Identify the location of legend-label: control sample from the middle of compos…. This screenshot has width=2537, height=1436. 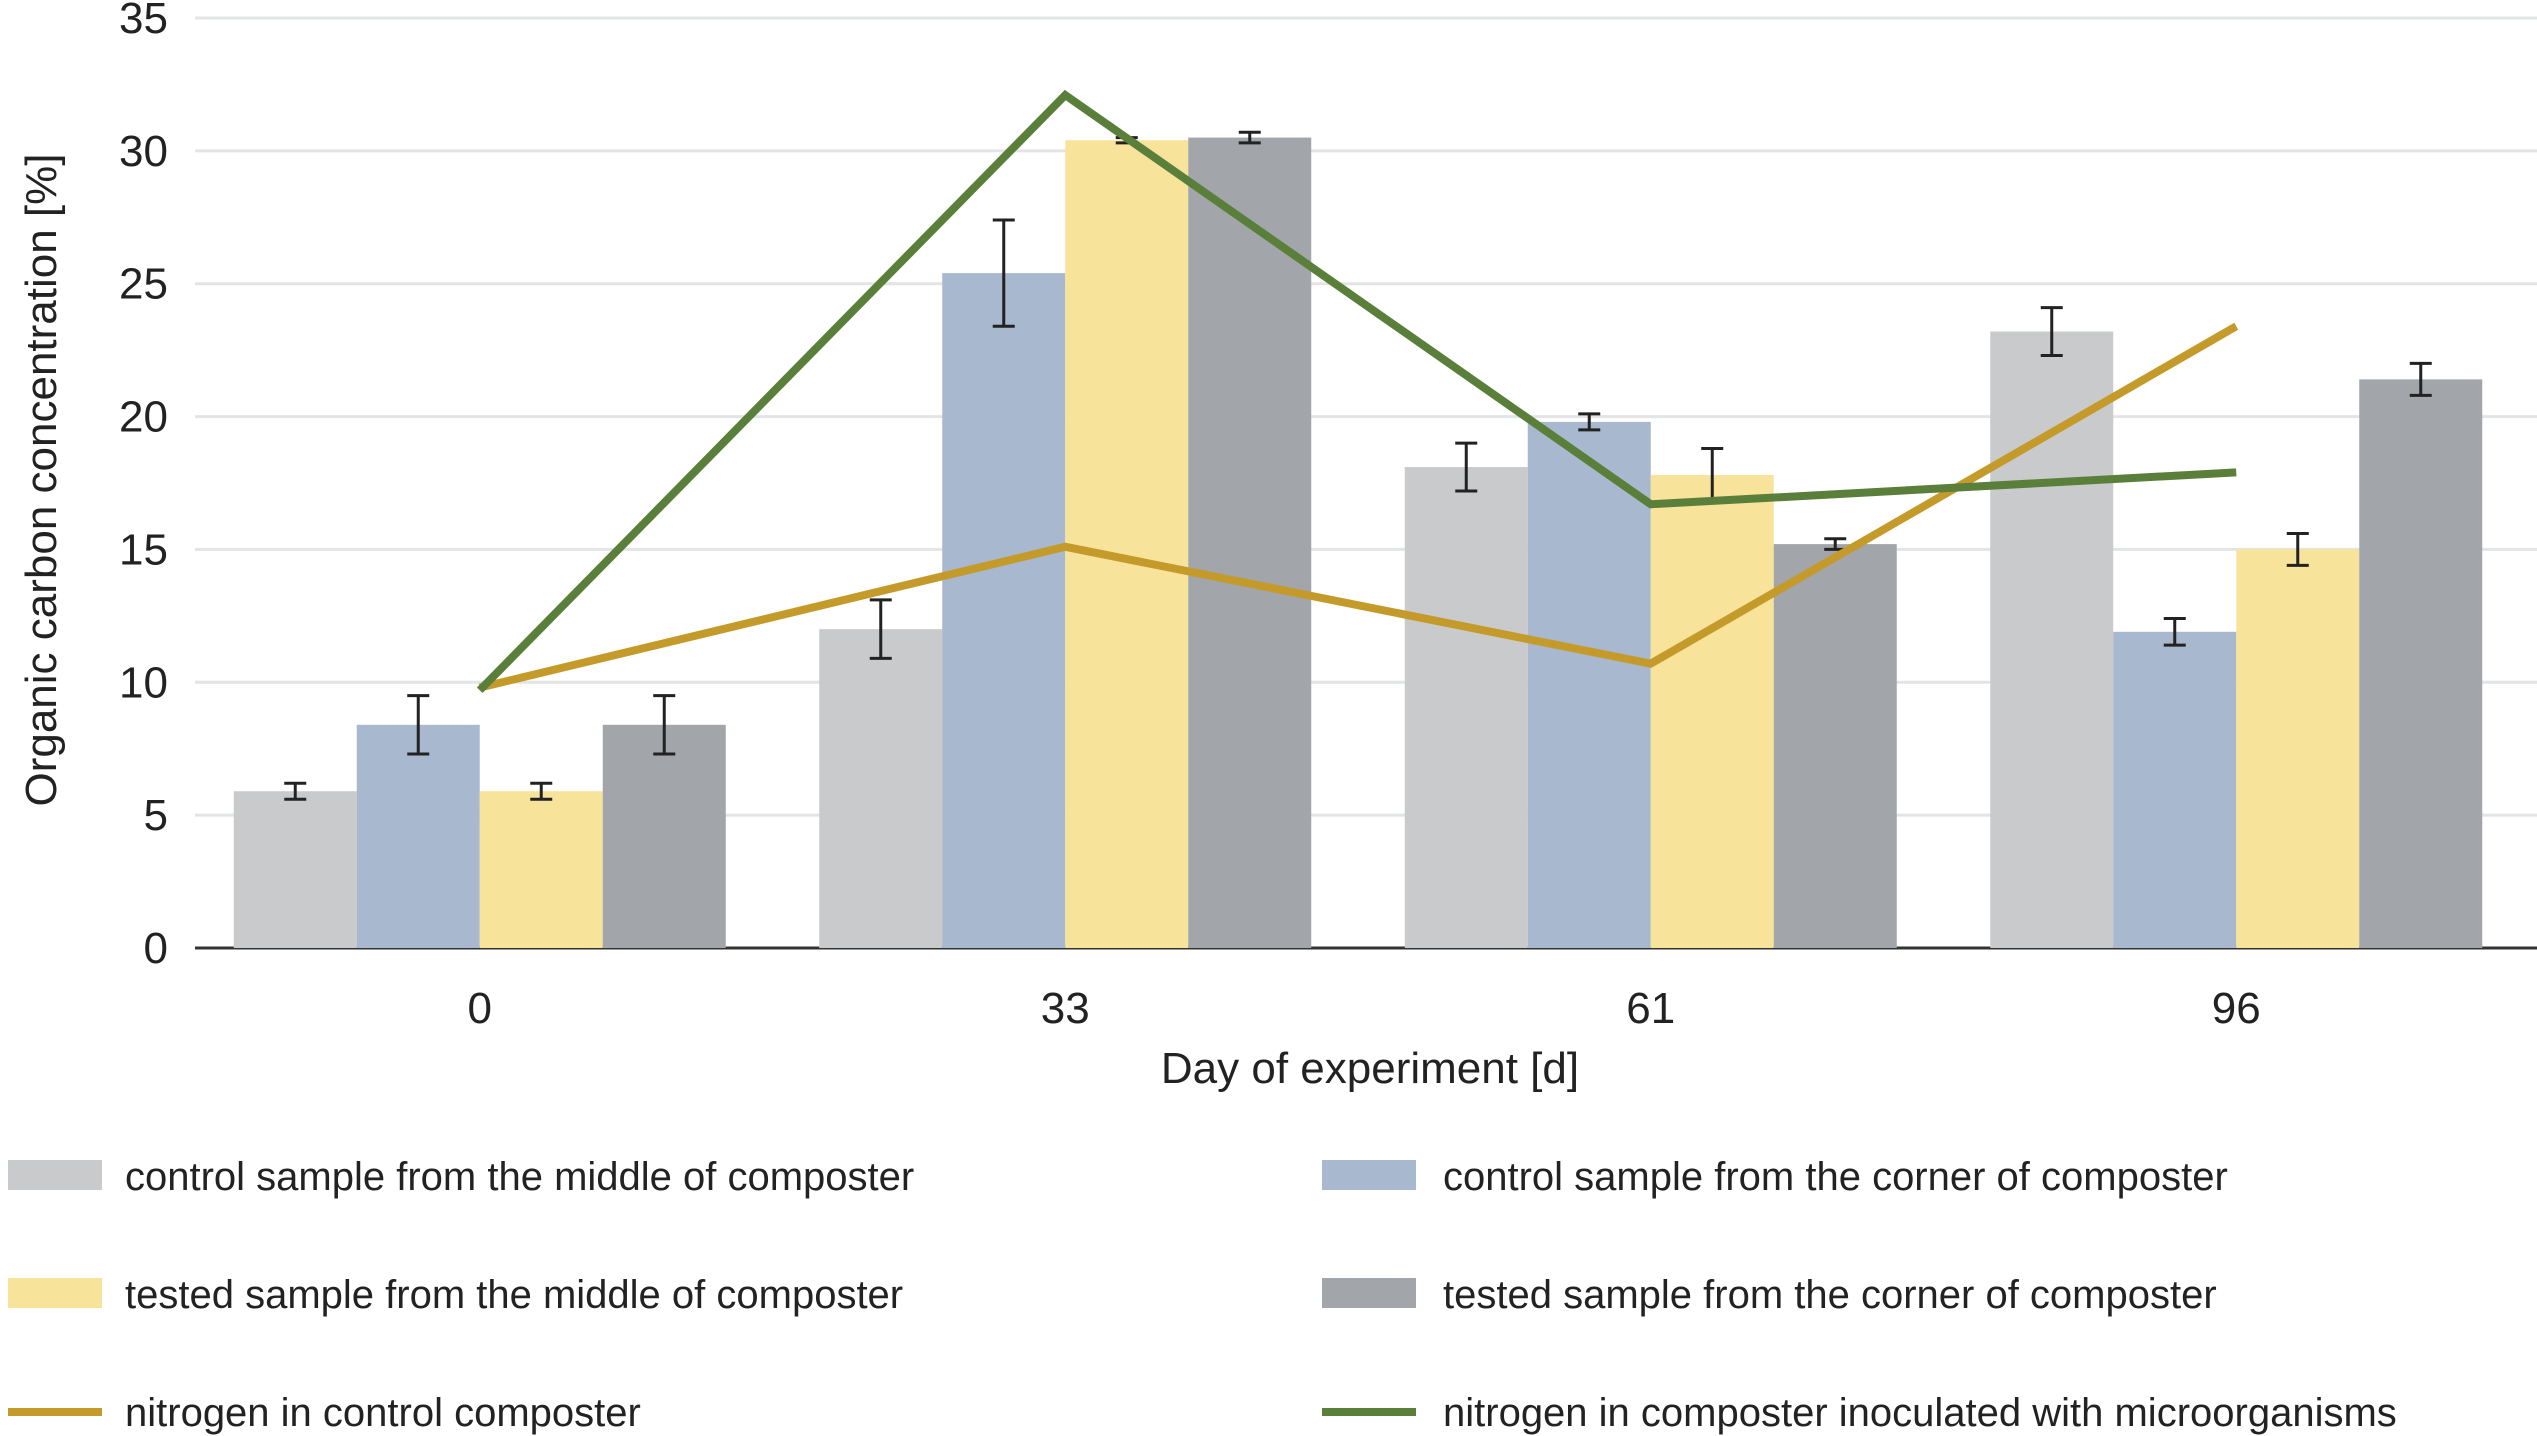
(519, 1177).